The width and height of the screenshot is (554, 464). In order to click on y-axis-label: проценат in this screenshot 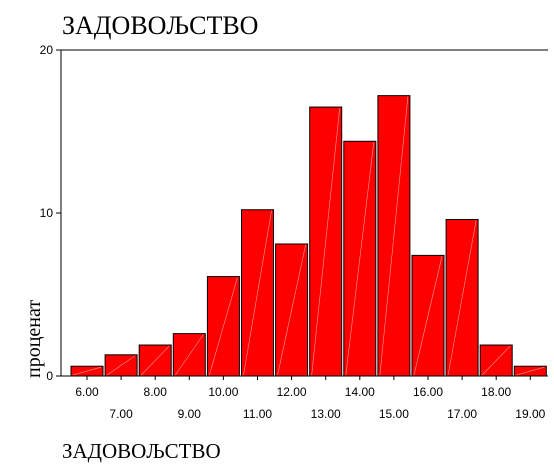, I will do `click(34, 339)`.